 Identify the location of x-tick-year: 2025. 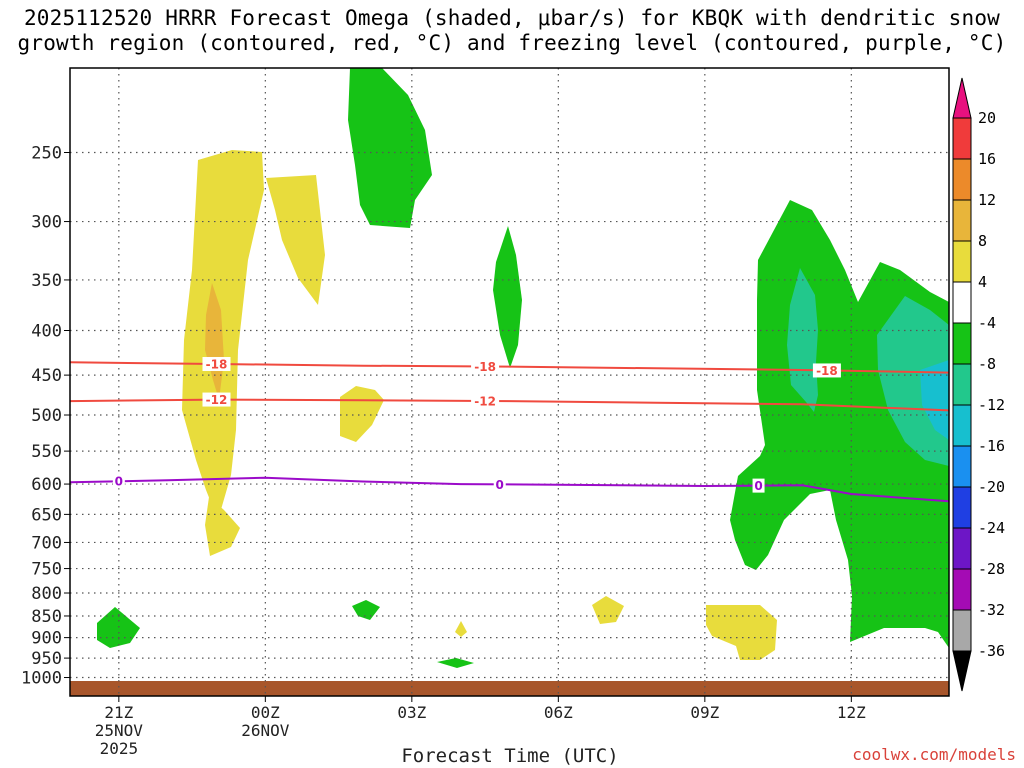
(119, 748).